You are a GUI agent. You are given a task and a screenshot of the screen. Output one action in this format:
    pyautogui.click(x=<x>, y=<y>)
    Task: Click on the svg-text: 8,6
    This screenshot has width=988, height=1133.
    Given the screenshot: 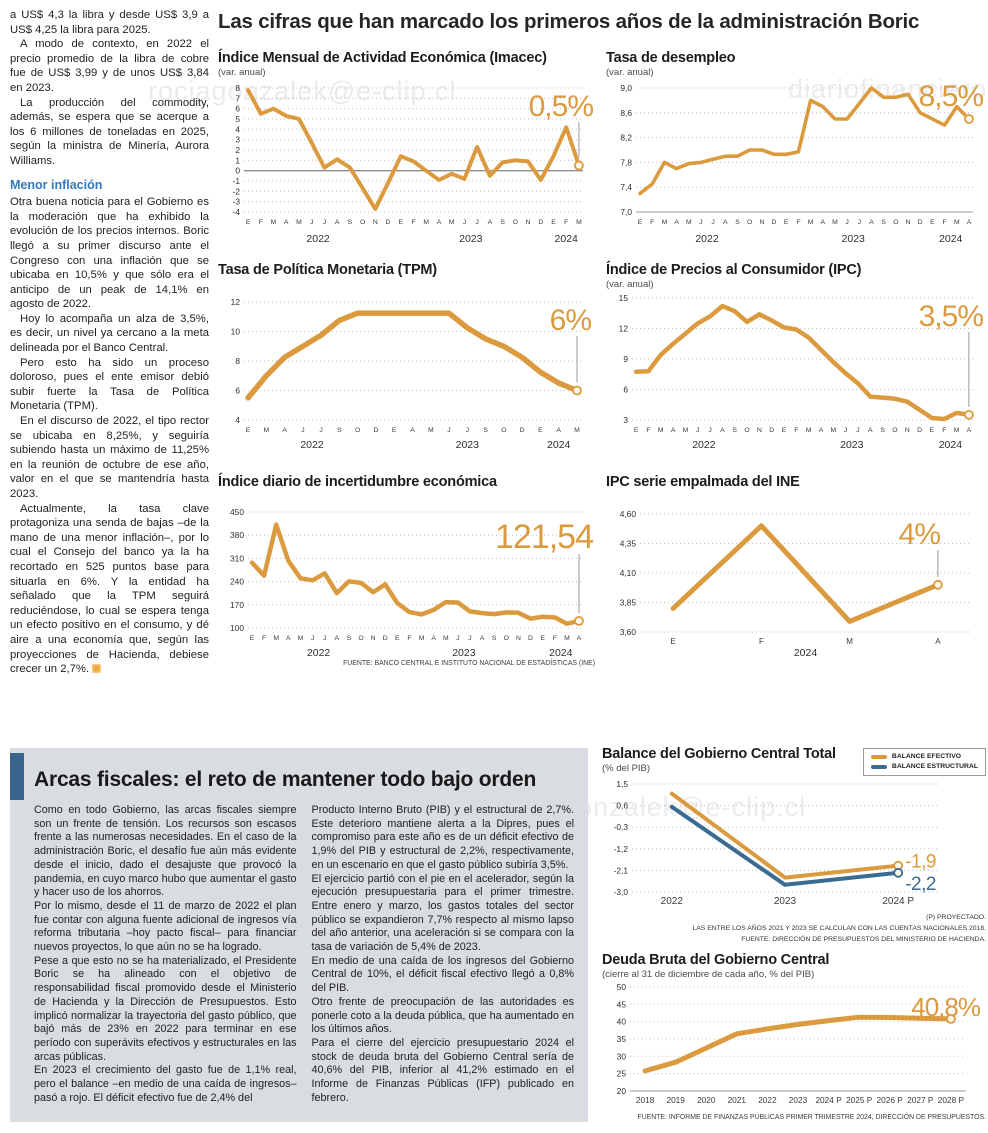 What is the action you would take?
    pyautogui.click(x=626, y=113)
    